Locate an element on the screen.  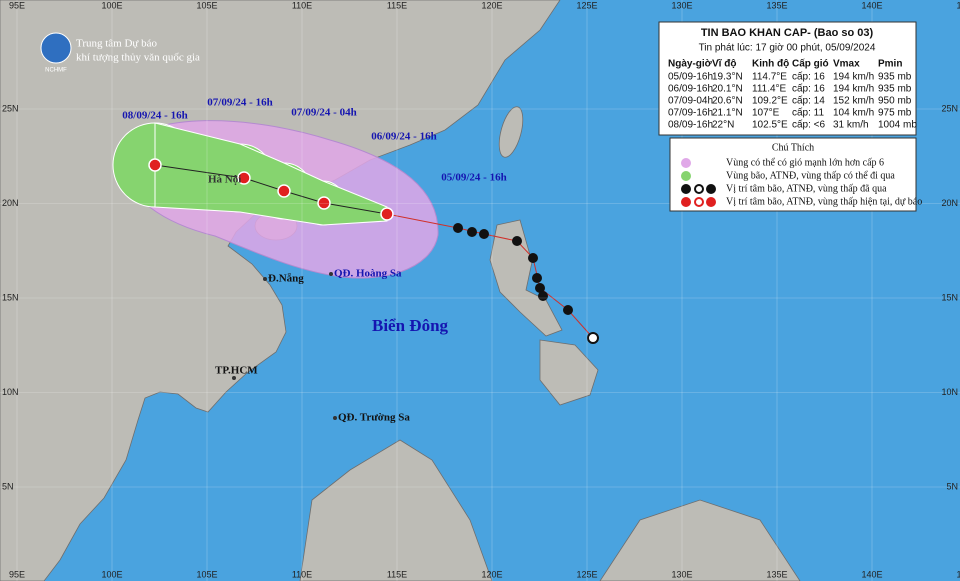
cell: cấp: <6 is located at coordinates (809, 125).